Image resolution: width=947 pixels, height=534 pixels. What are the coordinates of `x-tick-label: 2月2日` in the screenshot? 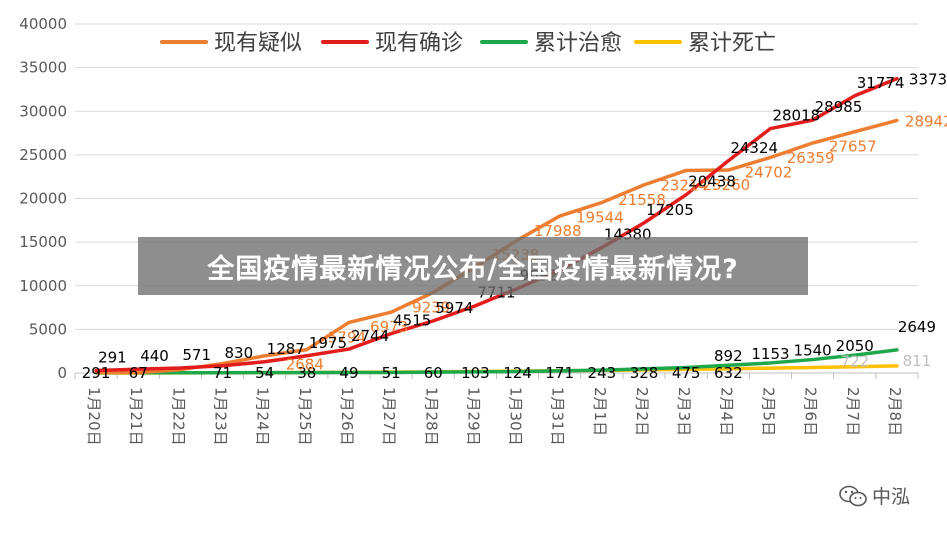 It's located at (642, 411).